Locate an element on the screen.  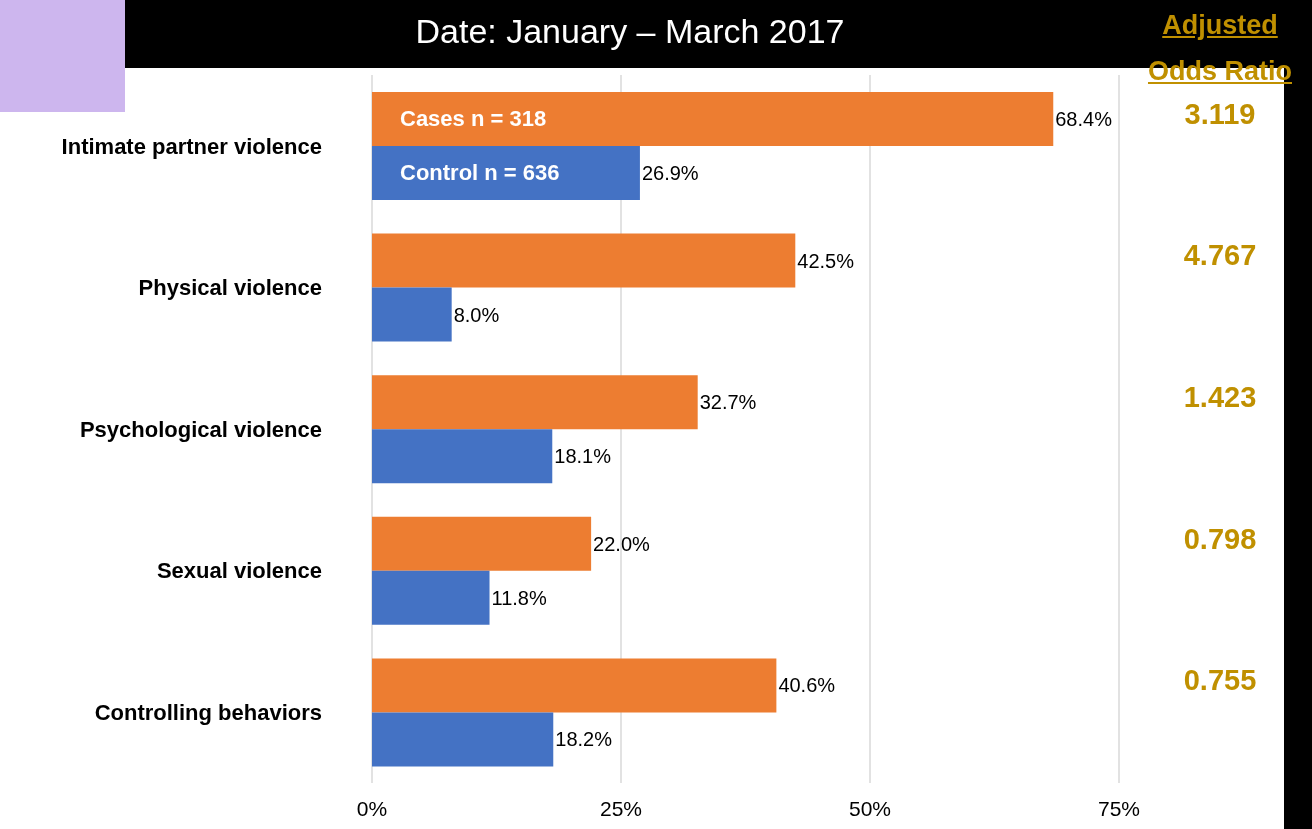
data-label: 22.0% is located at coordinates (622, 543).